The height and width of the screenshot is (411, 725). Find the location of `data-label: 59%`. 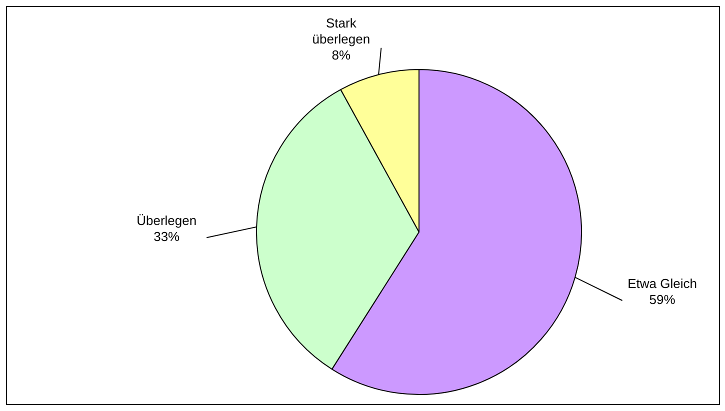

data-label: 59% is located at coordinates (662, 300).